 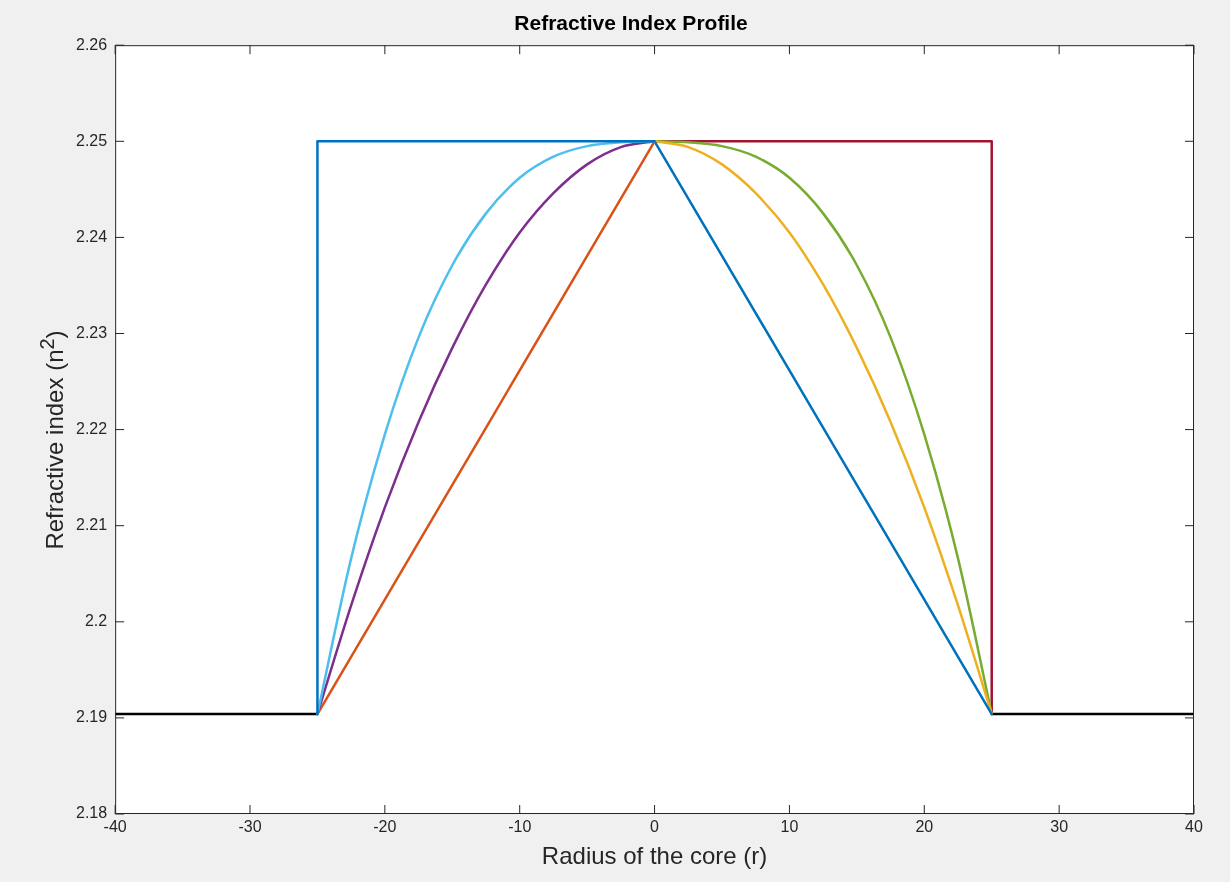 I want to click on y-tick-label: 2.21, so click(x=92, y=525).